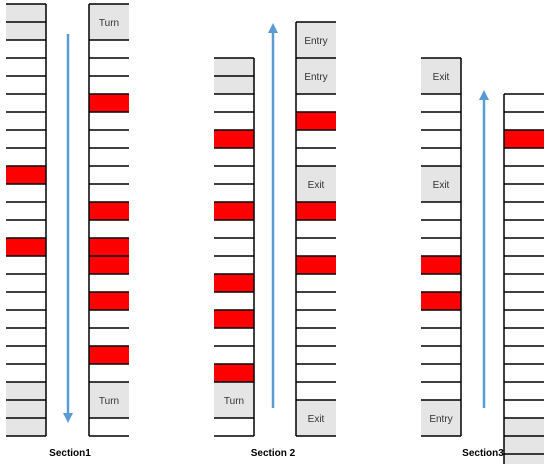 The image size is (550, 464). Describe the element at coordinates (273, 453) in the screenshot. I see `section-label: Section 2` at that location.